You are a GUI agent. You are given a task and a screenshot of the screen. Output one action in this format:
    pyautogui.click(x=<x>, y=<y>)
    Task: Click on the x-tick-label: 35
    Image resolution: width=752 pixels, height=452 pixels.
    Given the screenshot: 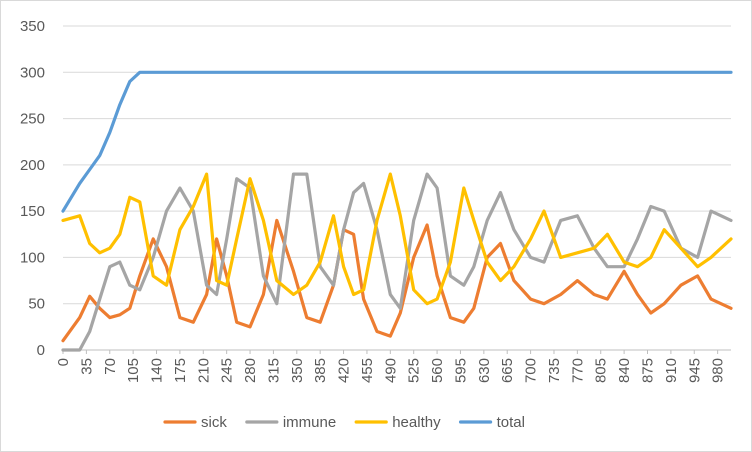 What is the action you would take?
    pyautogui.click(x=86, y=366)
    